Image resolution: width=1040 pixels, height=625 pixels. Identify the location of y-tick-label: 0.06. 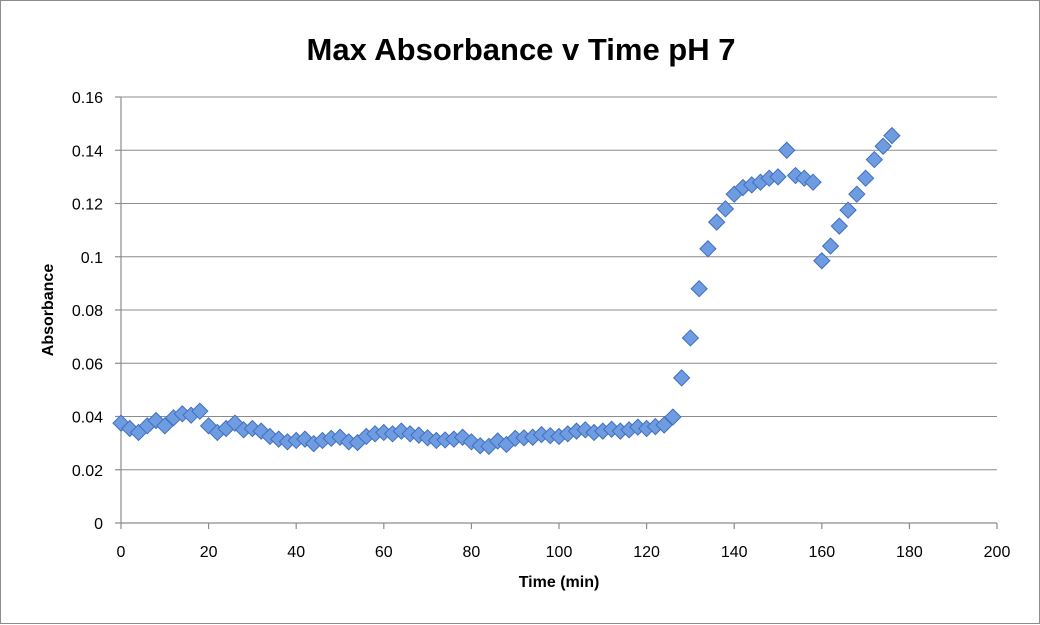
(87, 364).